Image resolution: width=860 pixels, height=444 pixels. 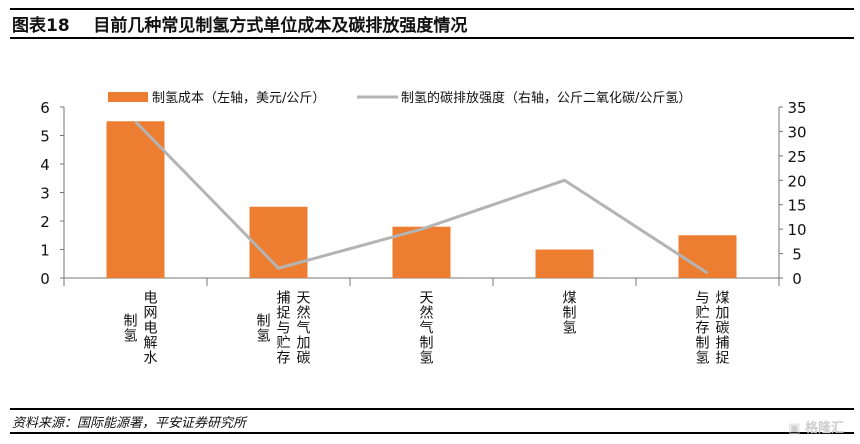 What do you see at coordinates (128, 97) in the screenshot?
I see `legend-swatch-cost` at bounding box center [128, 97].